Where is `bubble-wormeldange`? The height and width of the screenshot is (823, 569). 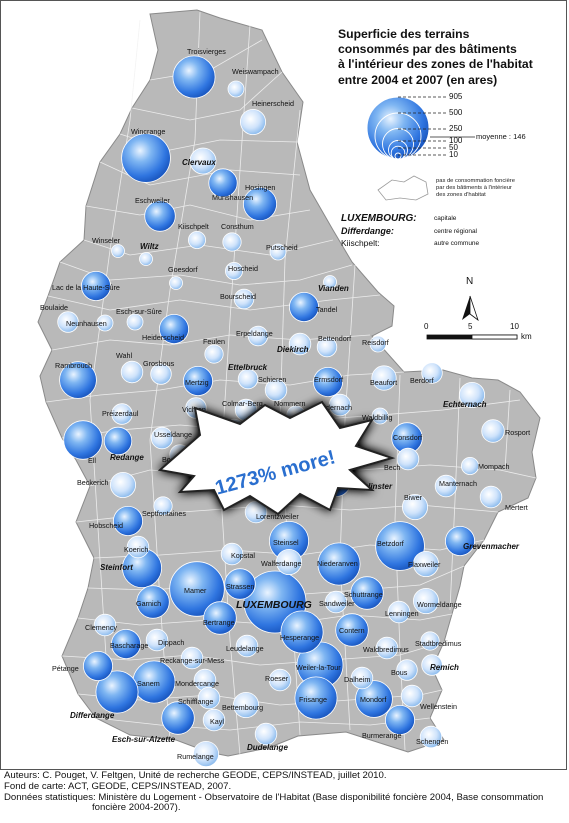
bubble-wormeldange is located at coordinates (425, 601).